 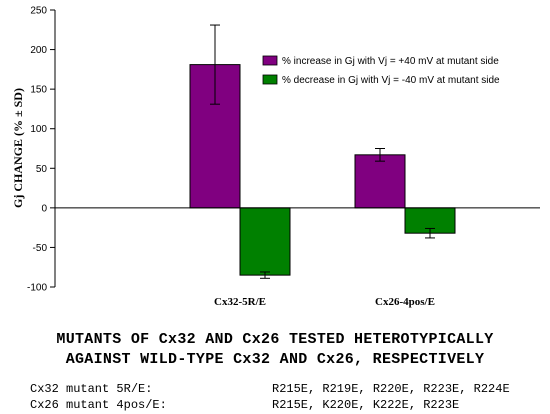 What do you see at coordinates (98, 405) in the screenshot?
I see `mutant-label-cx26: Cx26 mutant 4pos/E:` at bounding box center [98, 405].